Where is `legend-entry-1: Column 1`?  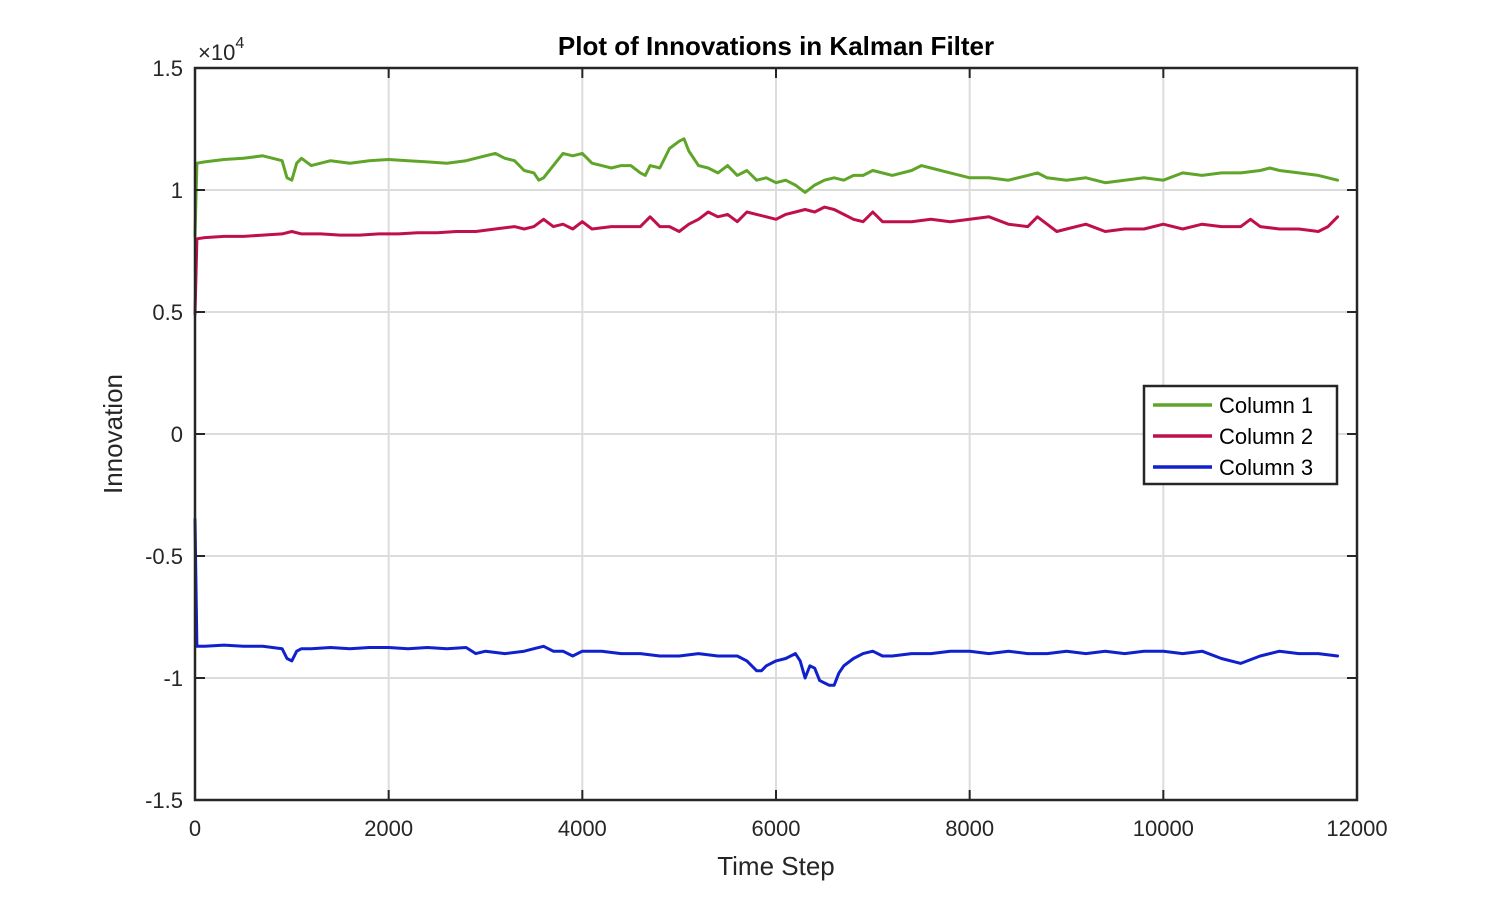
legend-entry-1: Column 1 is located at coordinates (1233, 405).